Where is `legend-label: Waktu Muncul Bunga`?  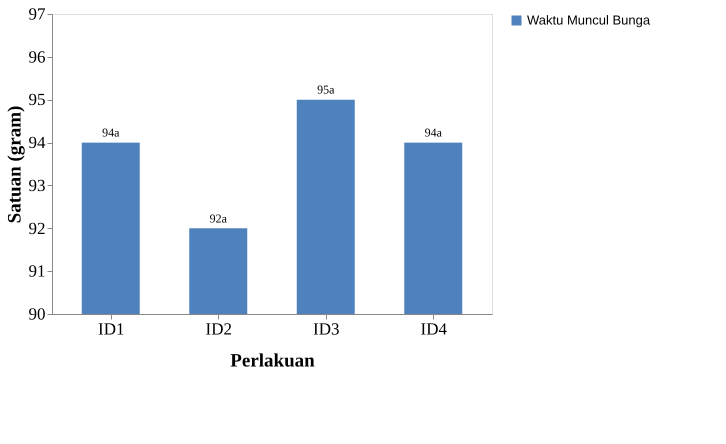 legend-label: Waktu Muncul Bunga is located at coordinates (589, 20).